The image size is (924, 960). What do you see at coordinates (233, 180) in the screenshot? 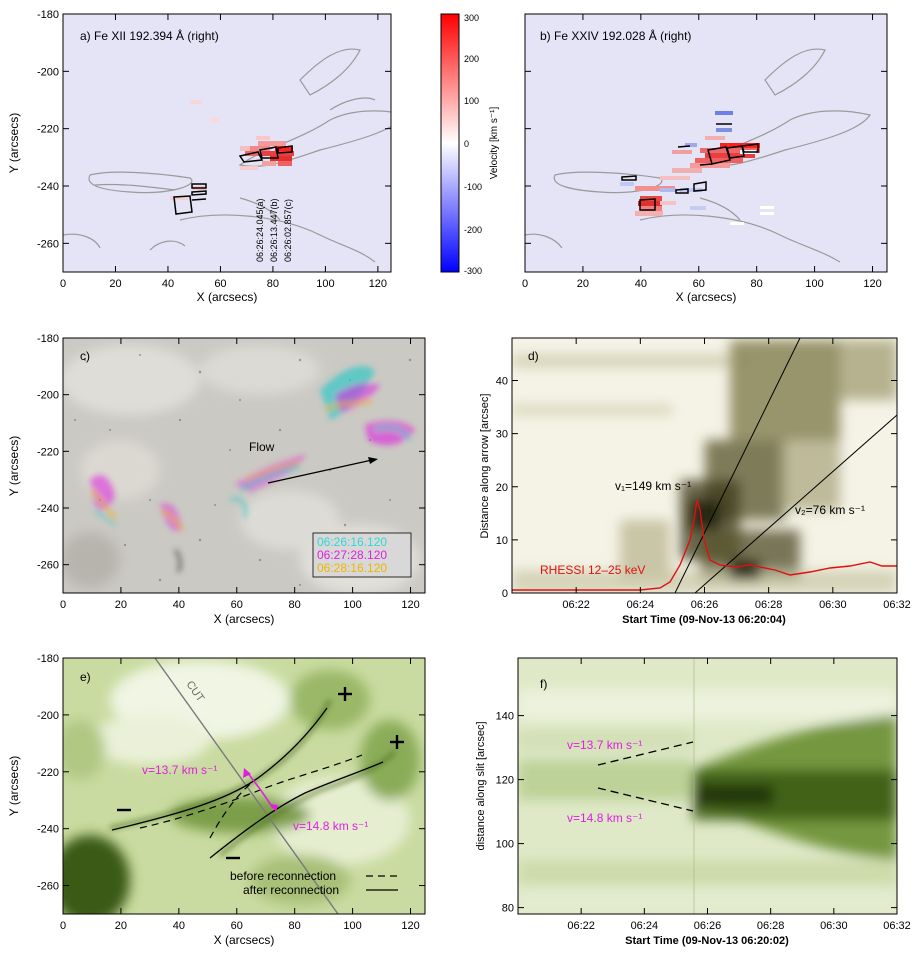
I see `panel-a-black-contours` at bounding box center [233, 180].